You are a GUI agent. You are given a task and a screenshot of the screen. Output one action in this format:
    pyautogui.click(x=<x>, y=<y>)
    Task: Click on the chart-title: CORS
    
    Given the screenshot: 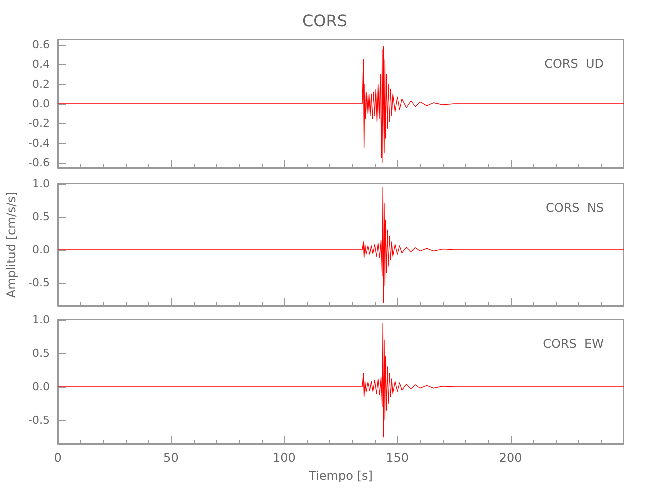 What is the action you would take?
    pyautogui.click(x=325, y=21)
    